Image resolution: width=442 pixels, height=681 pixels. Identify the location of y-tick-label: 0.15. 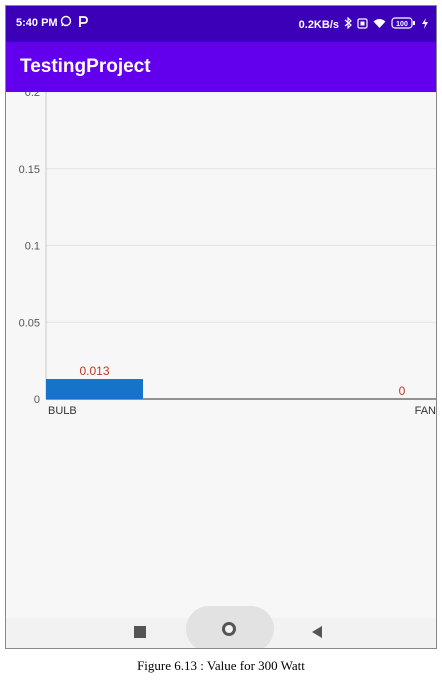
(29, 170).